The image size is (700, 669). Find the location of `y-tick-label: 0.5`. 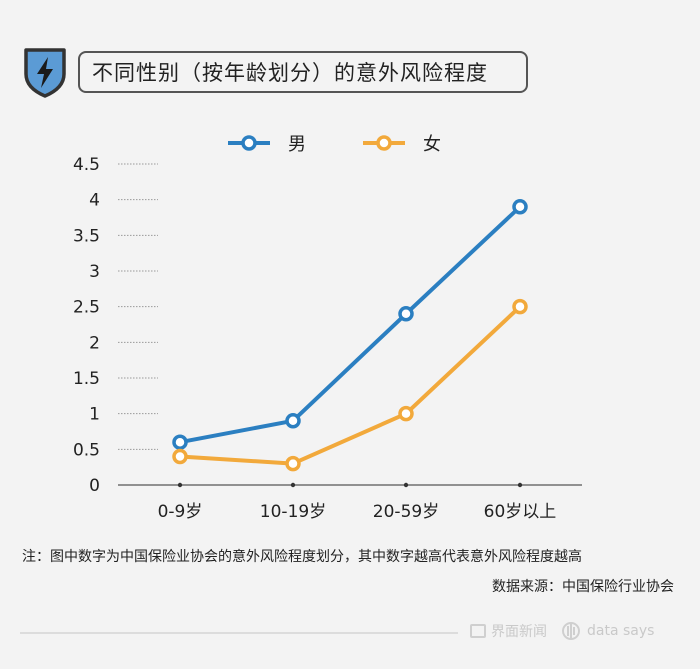

y-tick-label: 0.5 is located at coordinates (86, 450).